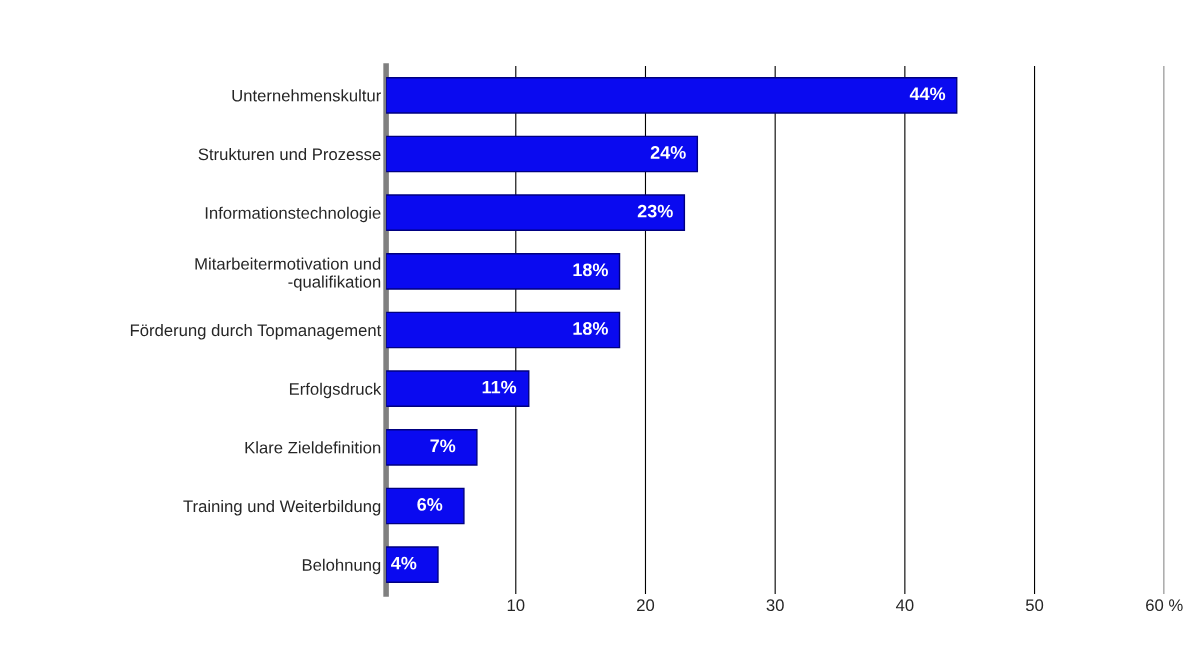  I want to click on y-tick-label: Informationstechnologie, so click(293, 214).